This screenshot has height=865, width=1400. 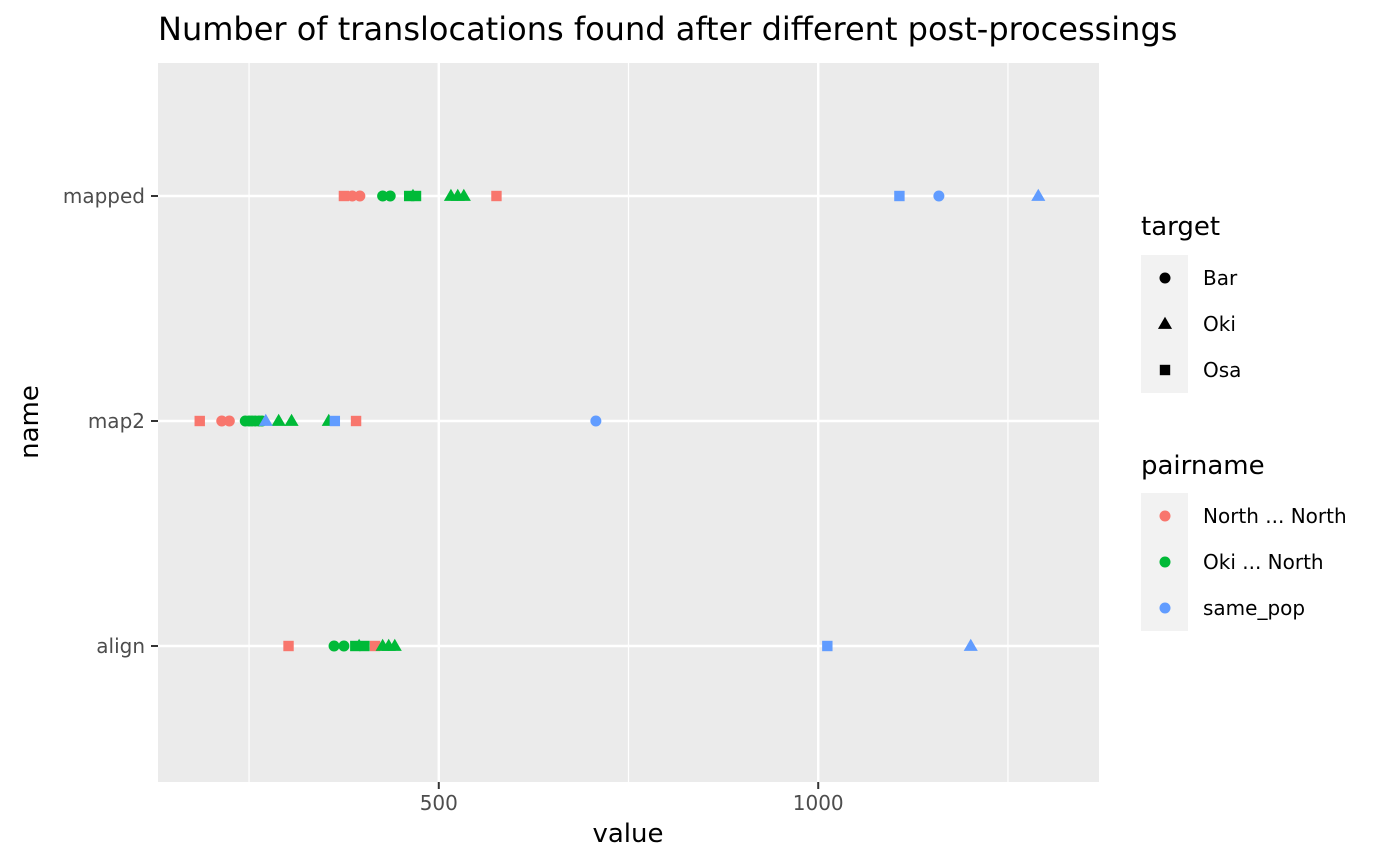 What do you see at coordinates (1263, 562) in the screenshot?
I see `legend-label-pairname: Oki ... North` at bounding box center [1263, 562].